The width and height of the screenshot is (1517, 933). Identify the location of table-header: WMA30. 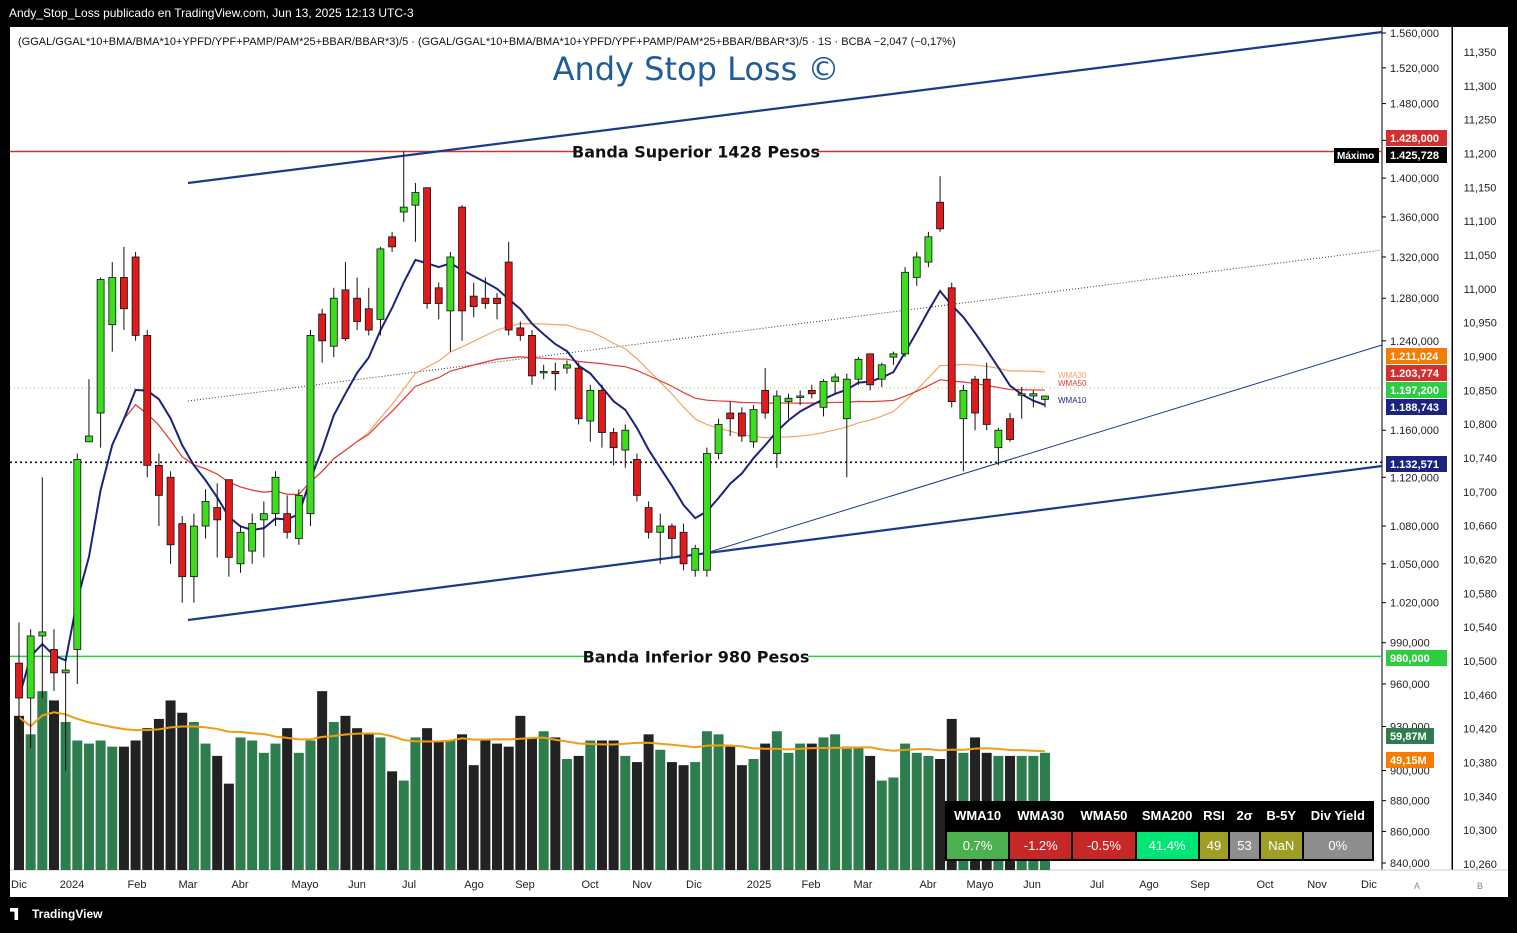
(1041, 815).